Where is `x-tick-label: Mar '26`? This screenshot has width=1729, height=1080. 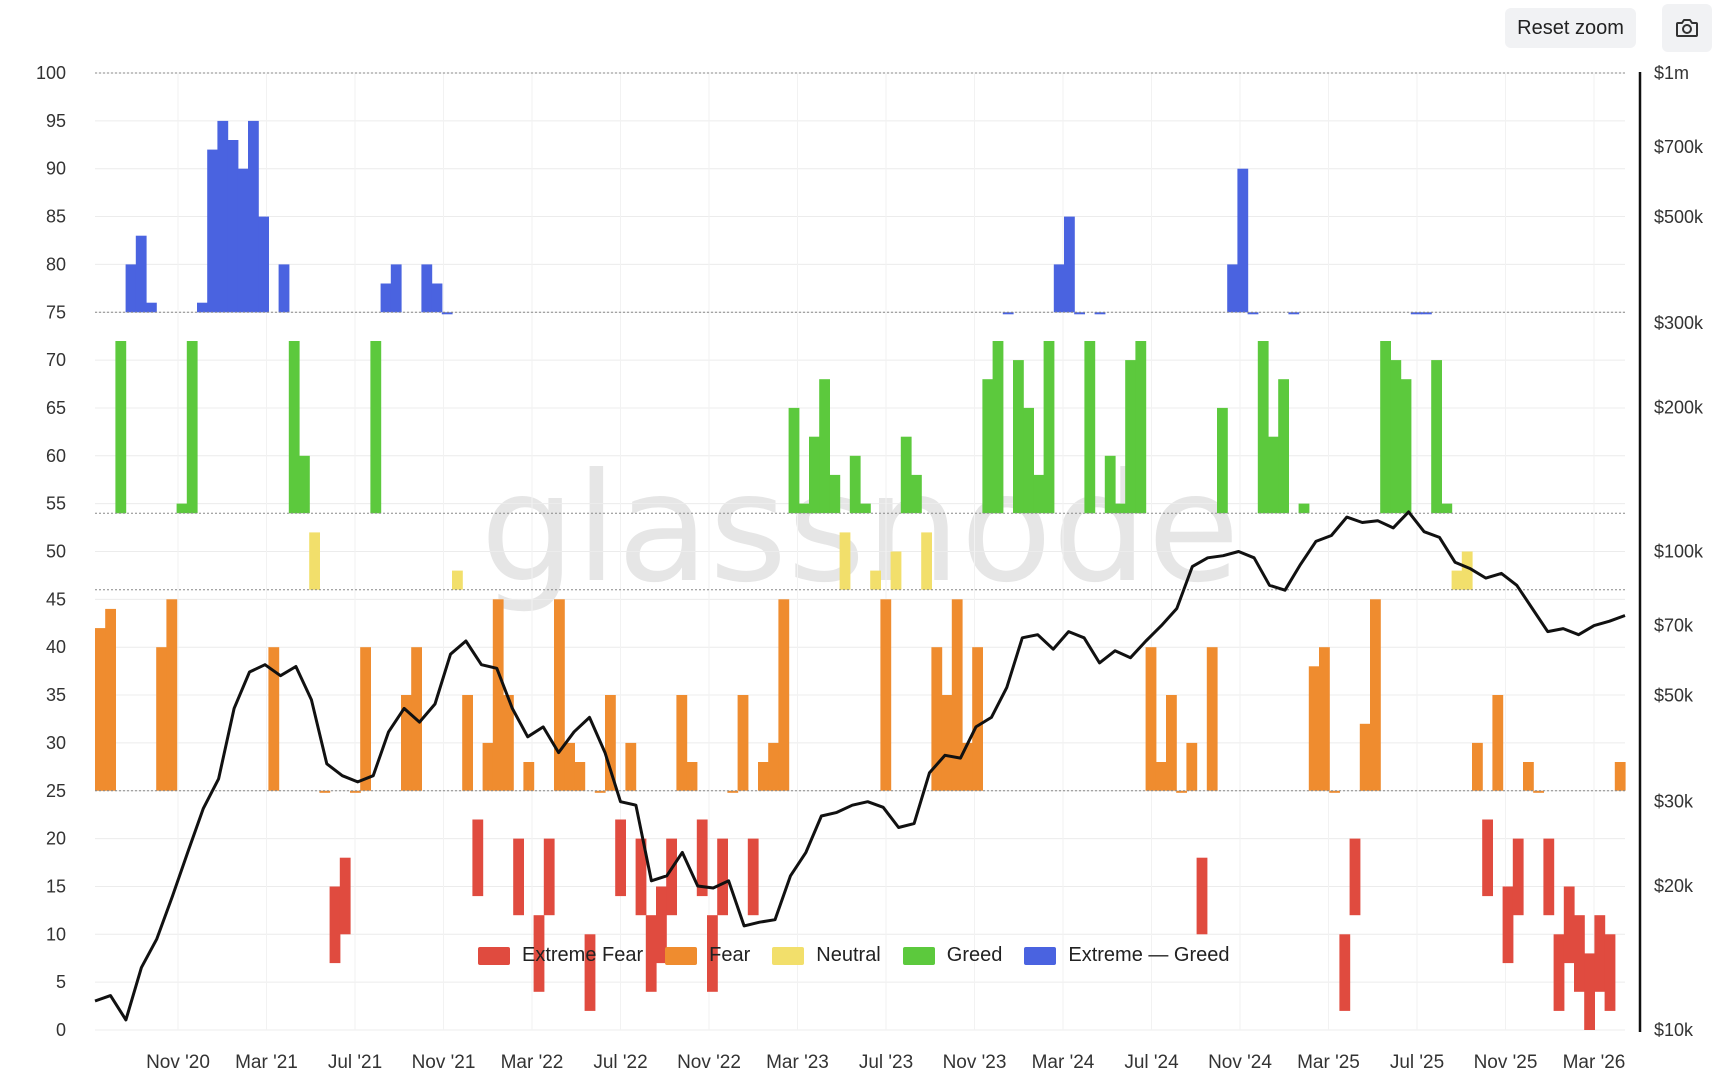 x-tick-label: Mar '26 is located at coordinates (1594, 1062).